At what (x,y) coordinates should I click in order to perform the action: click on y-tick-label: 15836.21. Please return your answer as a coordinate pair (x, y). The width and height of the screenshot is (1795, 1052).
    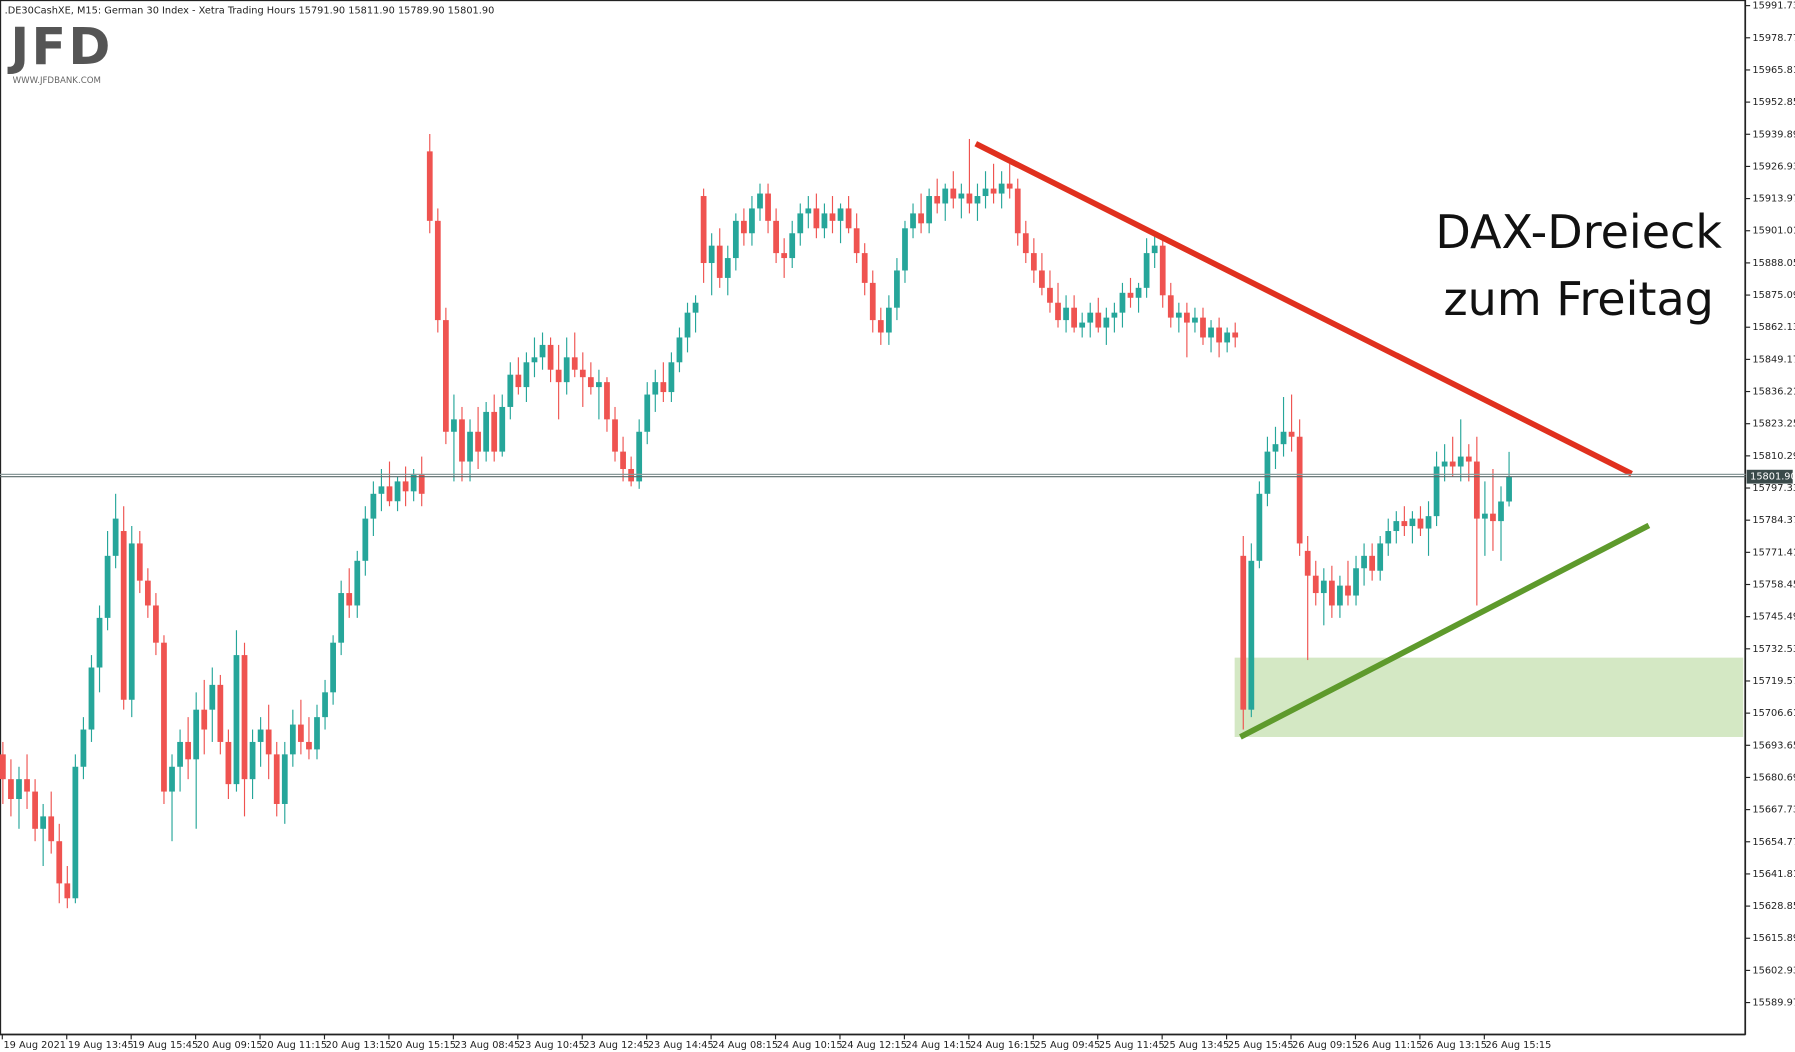
    Looking at the image, I should click on (1773, 392).